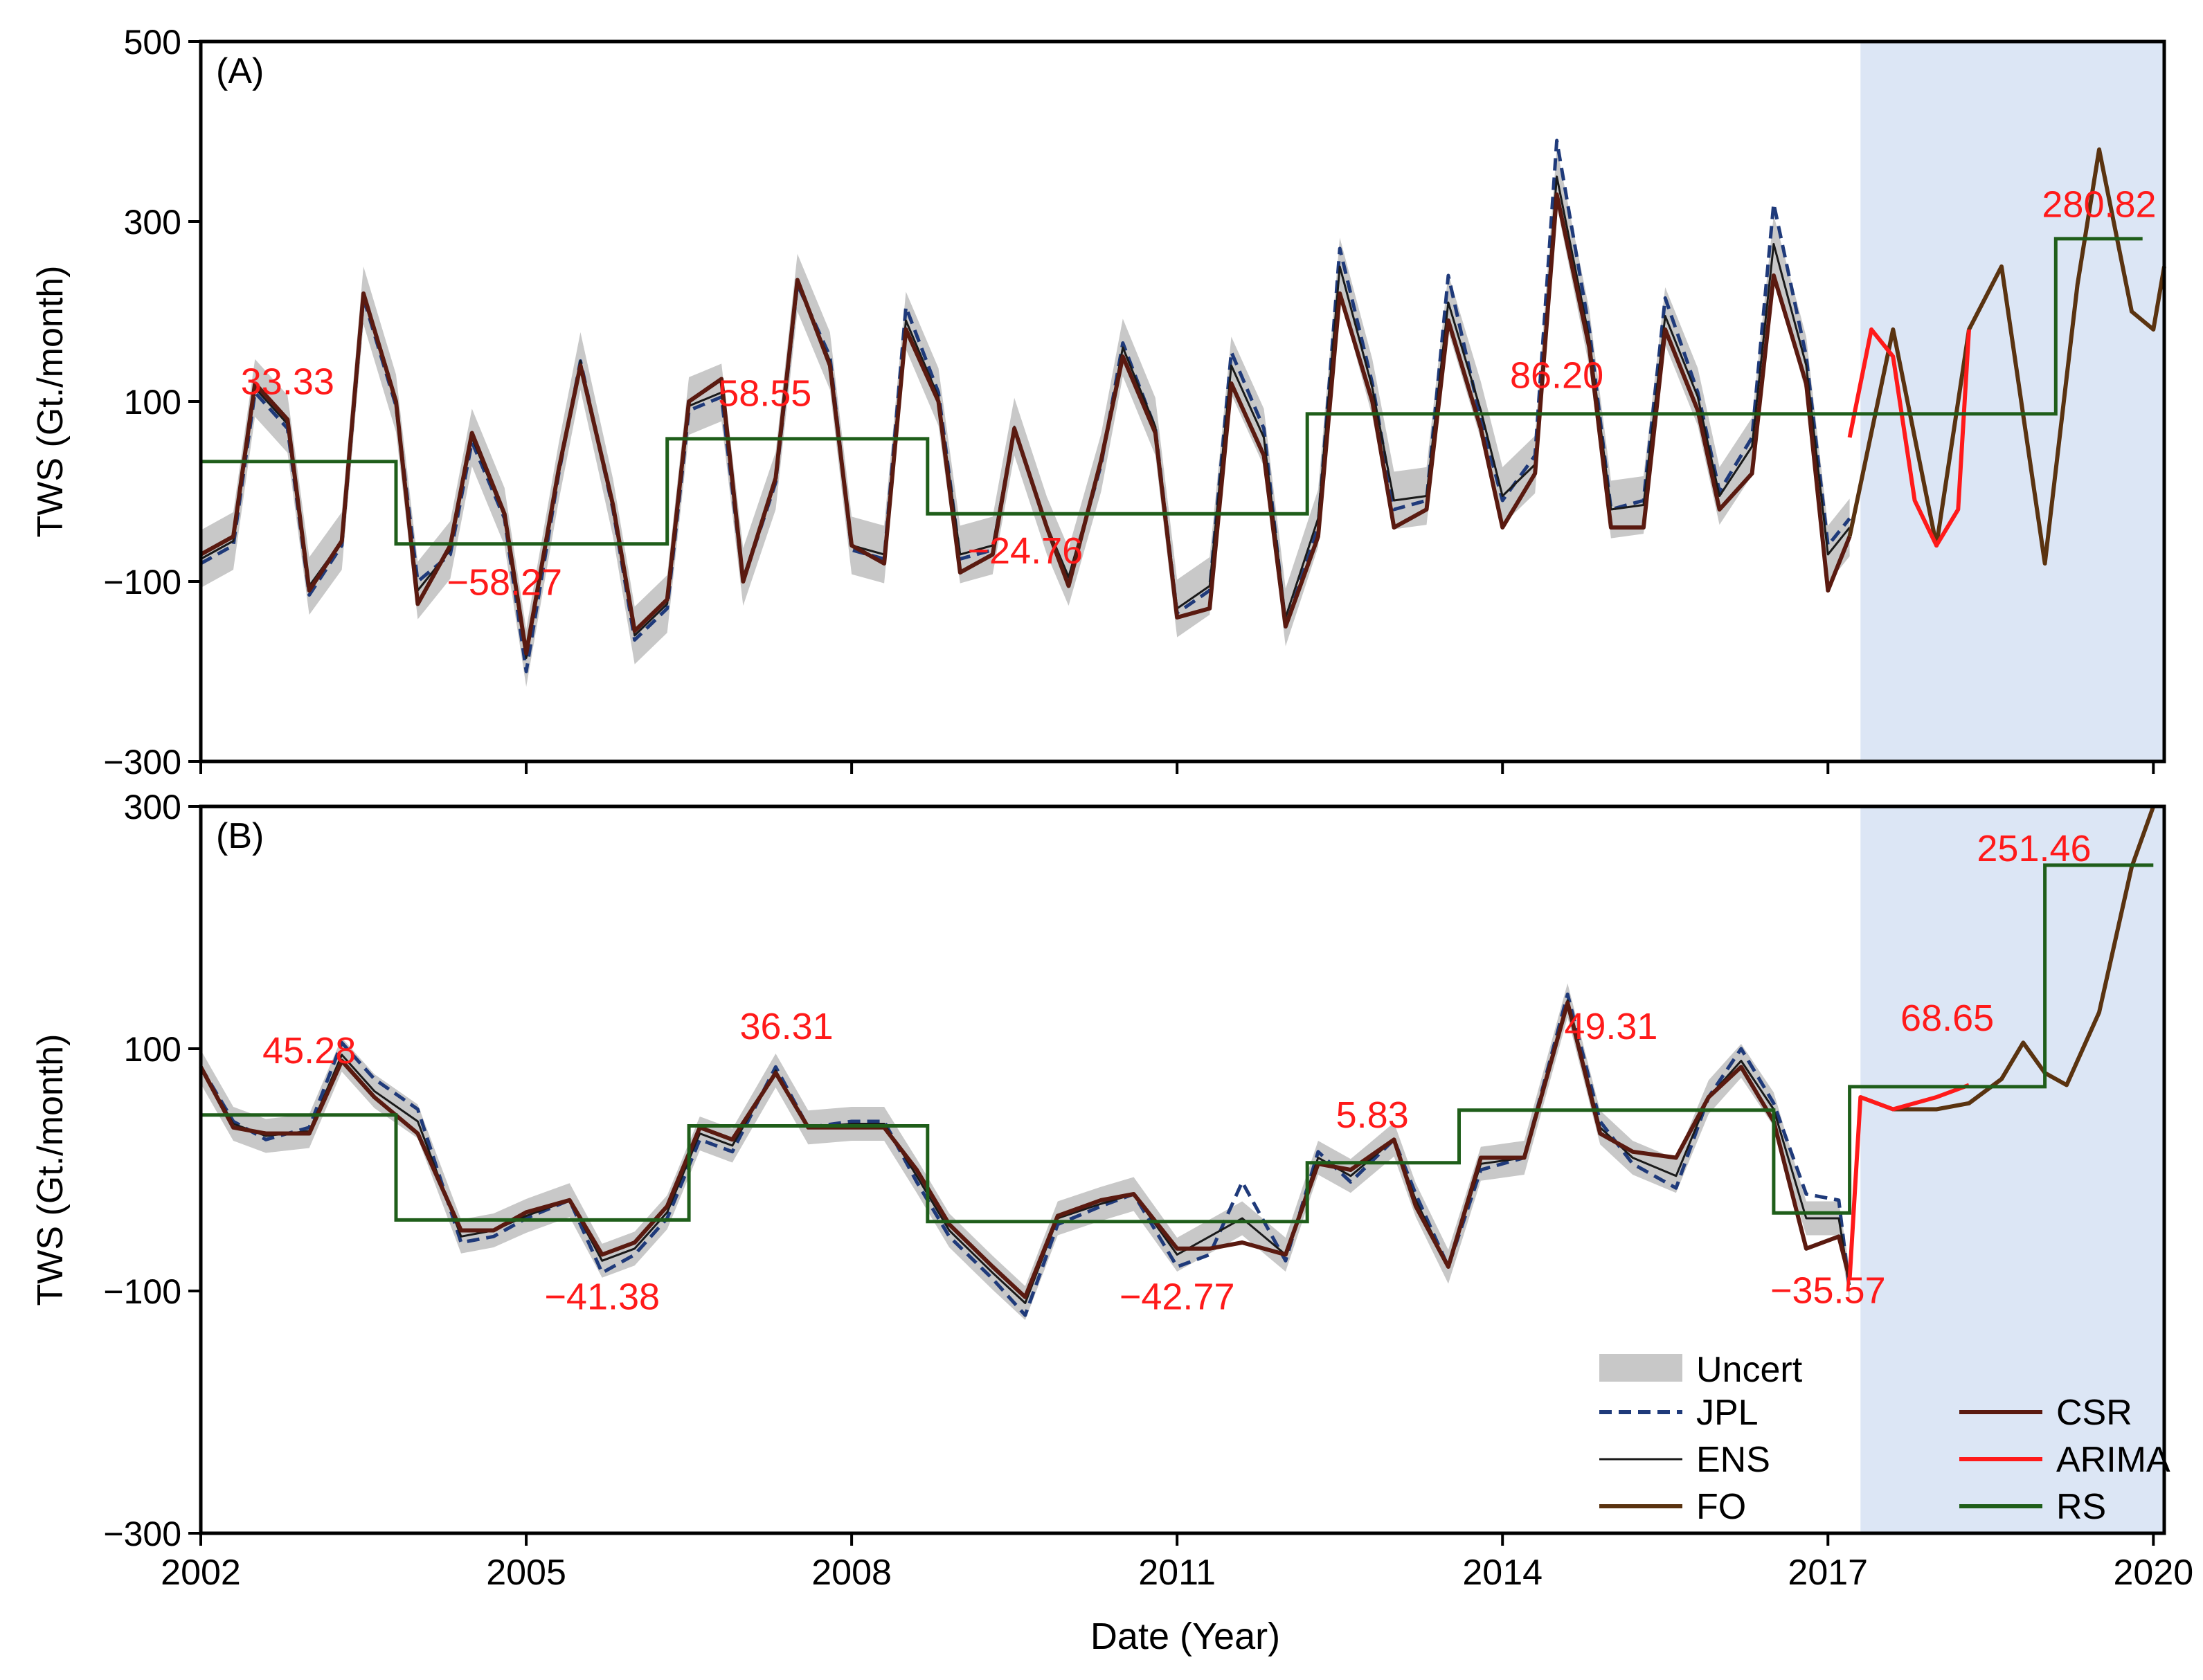  What do you see at coordinates (1828, 1573) in the screenshot?
I see `x-tick-label: 2017` at bounding box center [1828, 1573].